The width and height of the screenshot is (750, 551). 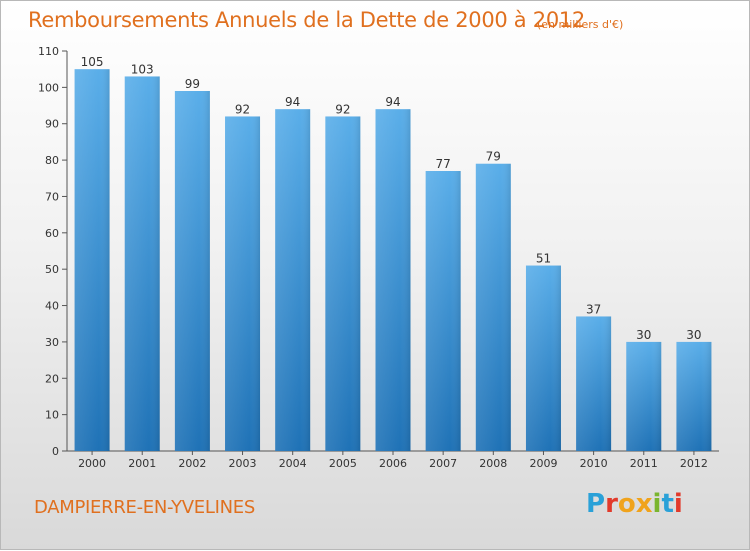 I want to click on x-tick-label: 2010, so click(x=594, y=463).